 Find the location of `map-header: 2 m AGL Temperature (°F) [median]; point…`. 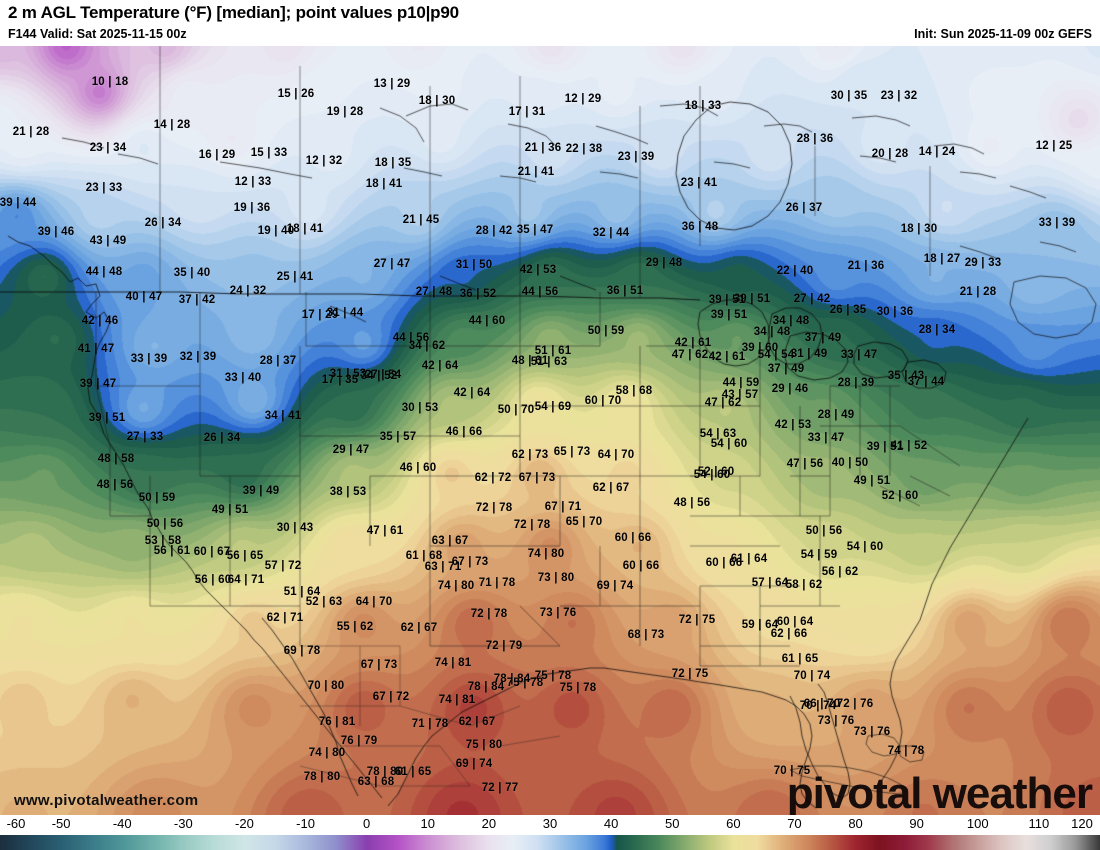

map-header: 2 m AGL Temperature (°F) [median]; point… is located at coordinates (550, 23).